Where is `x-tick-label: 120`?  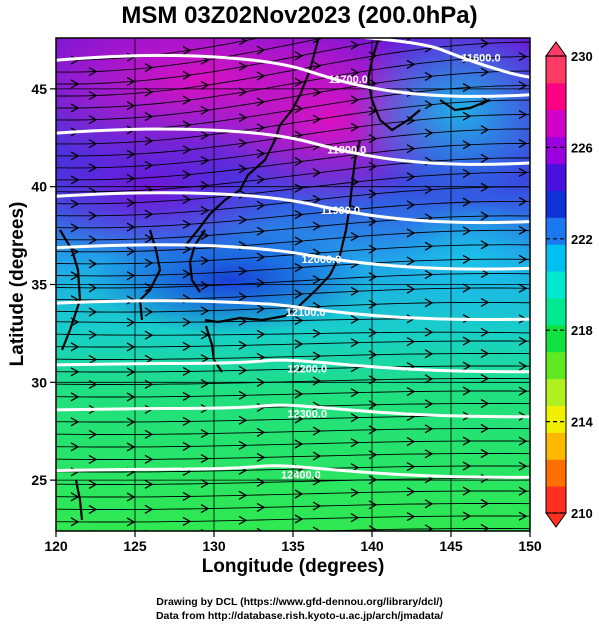
x-tick-label: 120 is located at coordinates (56, 546).